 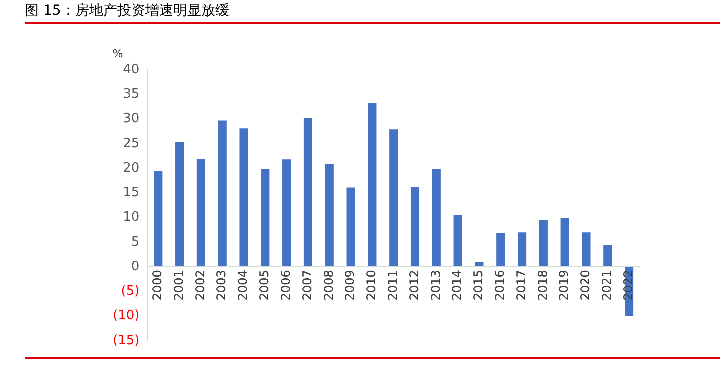 What do you see at coordinates (157, 285) in the screenshot?
I see `x-tick-label: 2000` at bounding box center [157, 285].